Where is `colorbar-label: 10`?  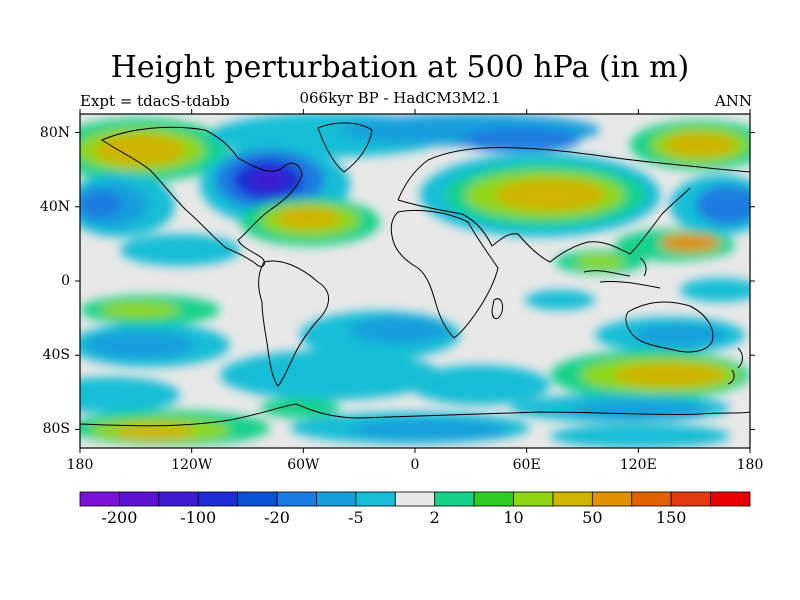 colorbar-label: 10 is located at coordinates (513, 517).